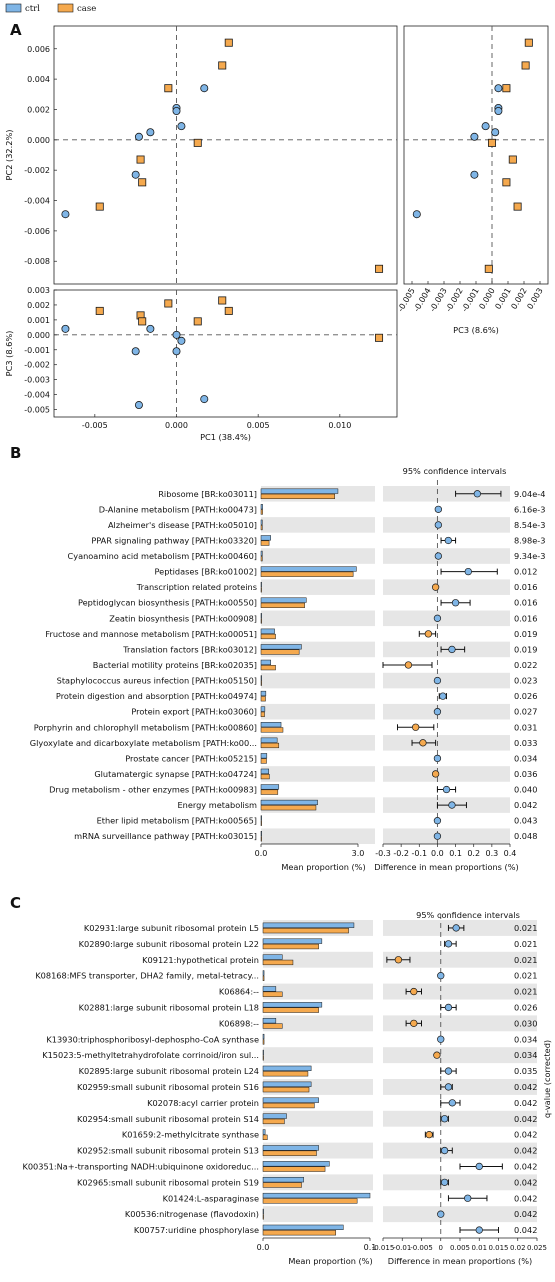  What do you see at coordinates (525, 992) in the screenshot?
I see `q-value: 0.021` at bounding box center [525, 992].